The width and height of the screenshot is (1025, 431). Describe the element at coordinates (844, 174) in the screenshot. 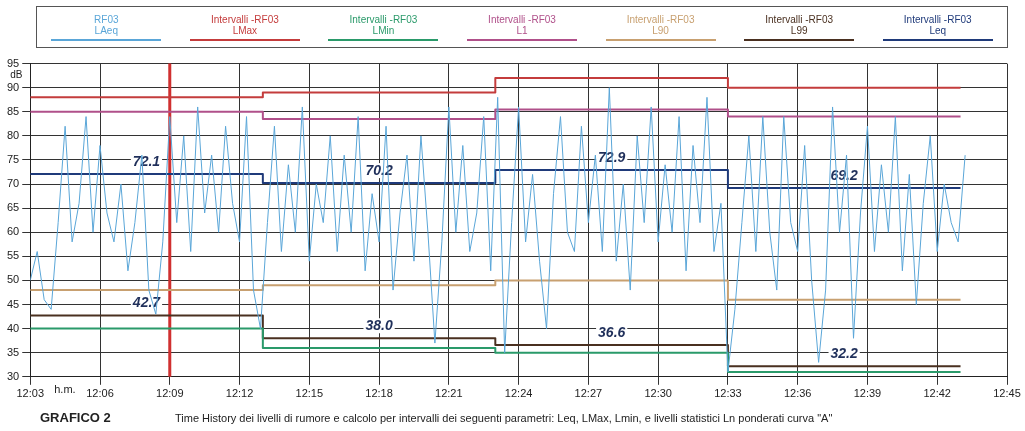

I see `annotation: 69.2` at that location.